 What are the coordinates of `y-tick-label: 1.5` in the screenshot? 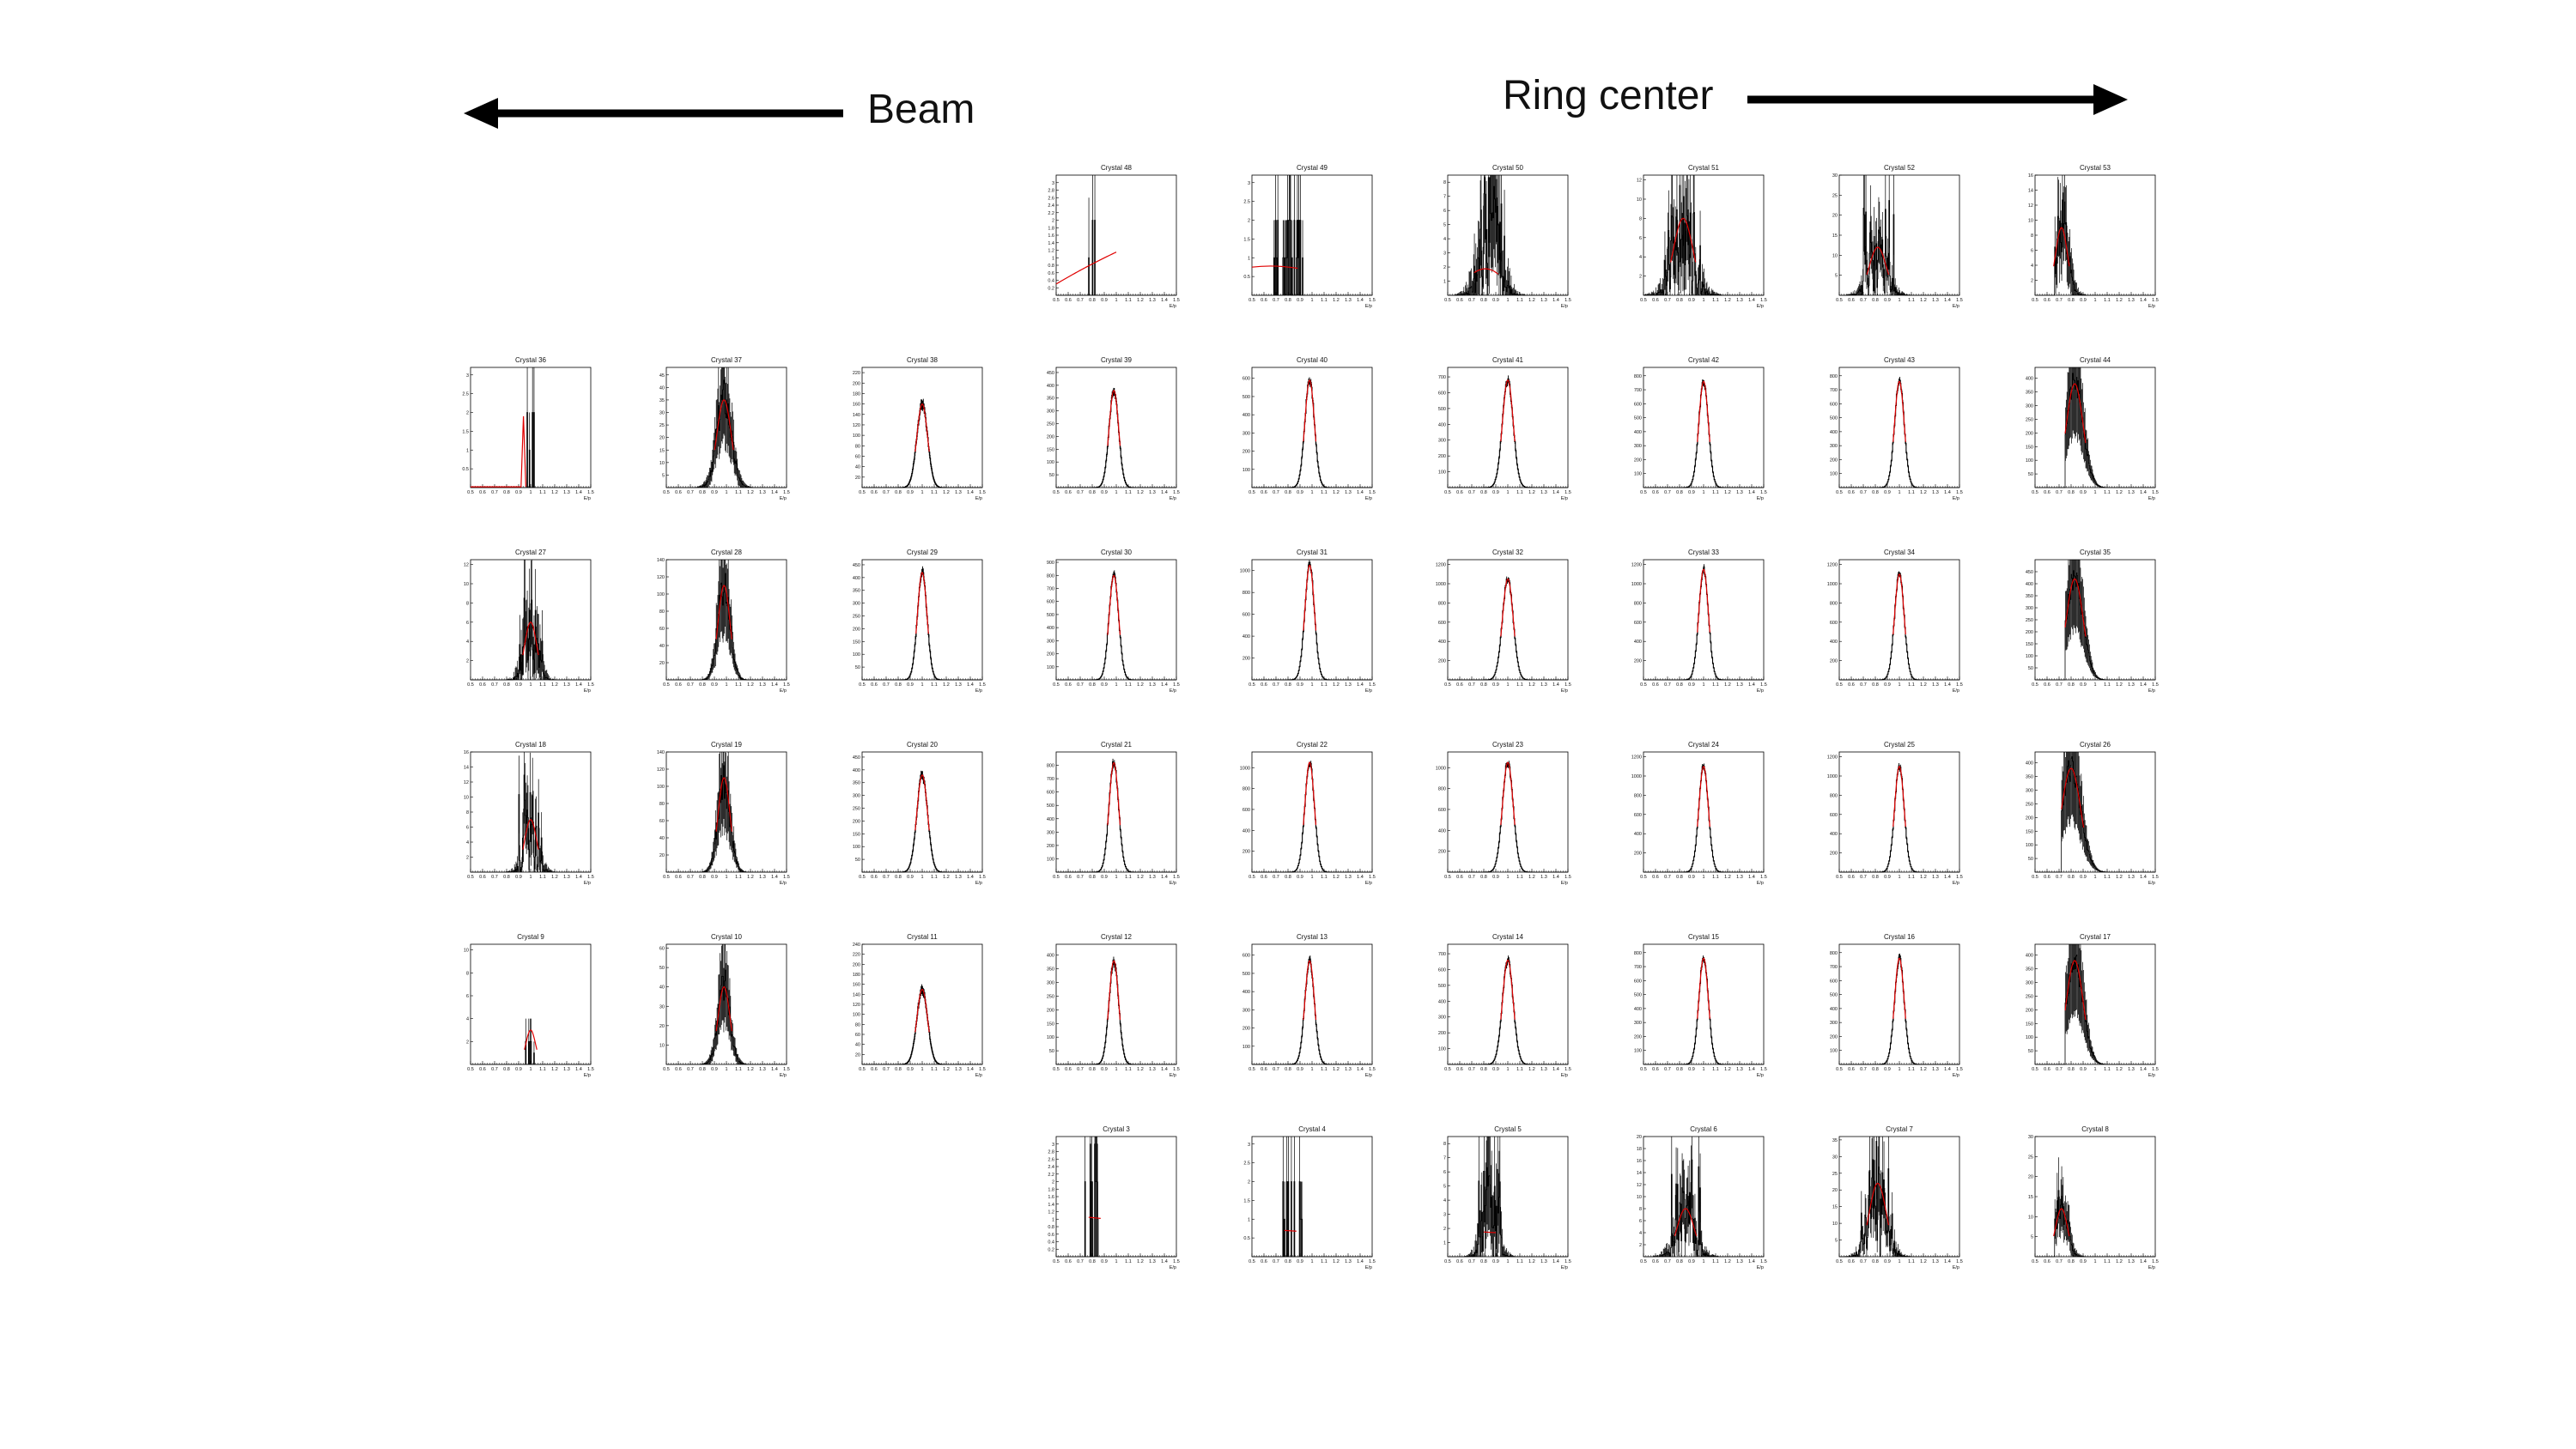 It's located at (1246, 240).